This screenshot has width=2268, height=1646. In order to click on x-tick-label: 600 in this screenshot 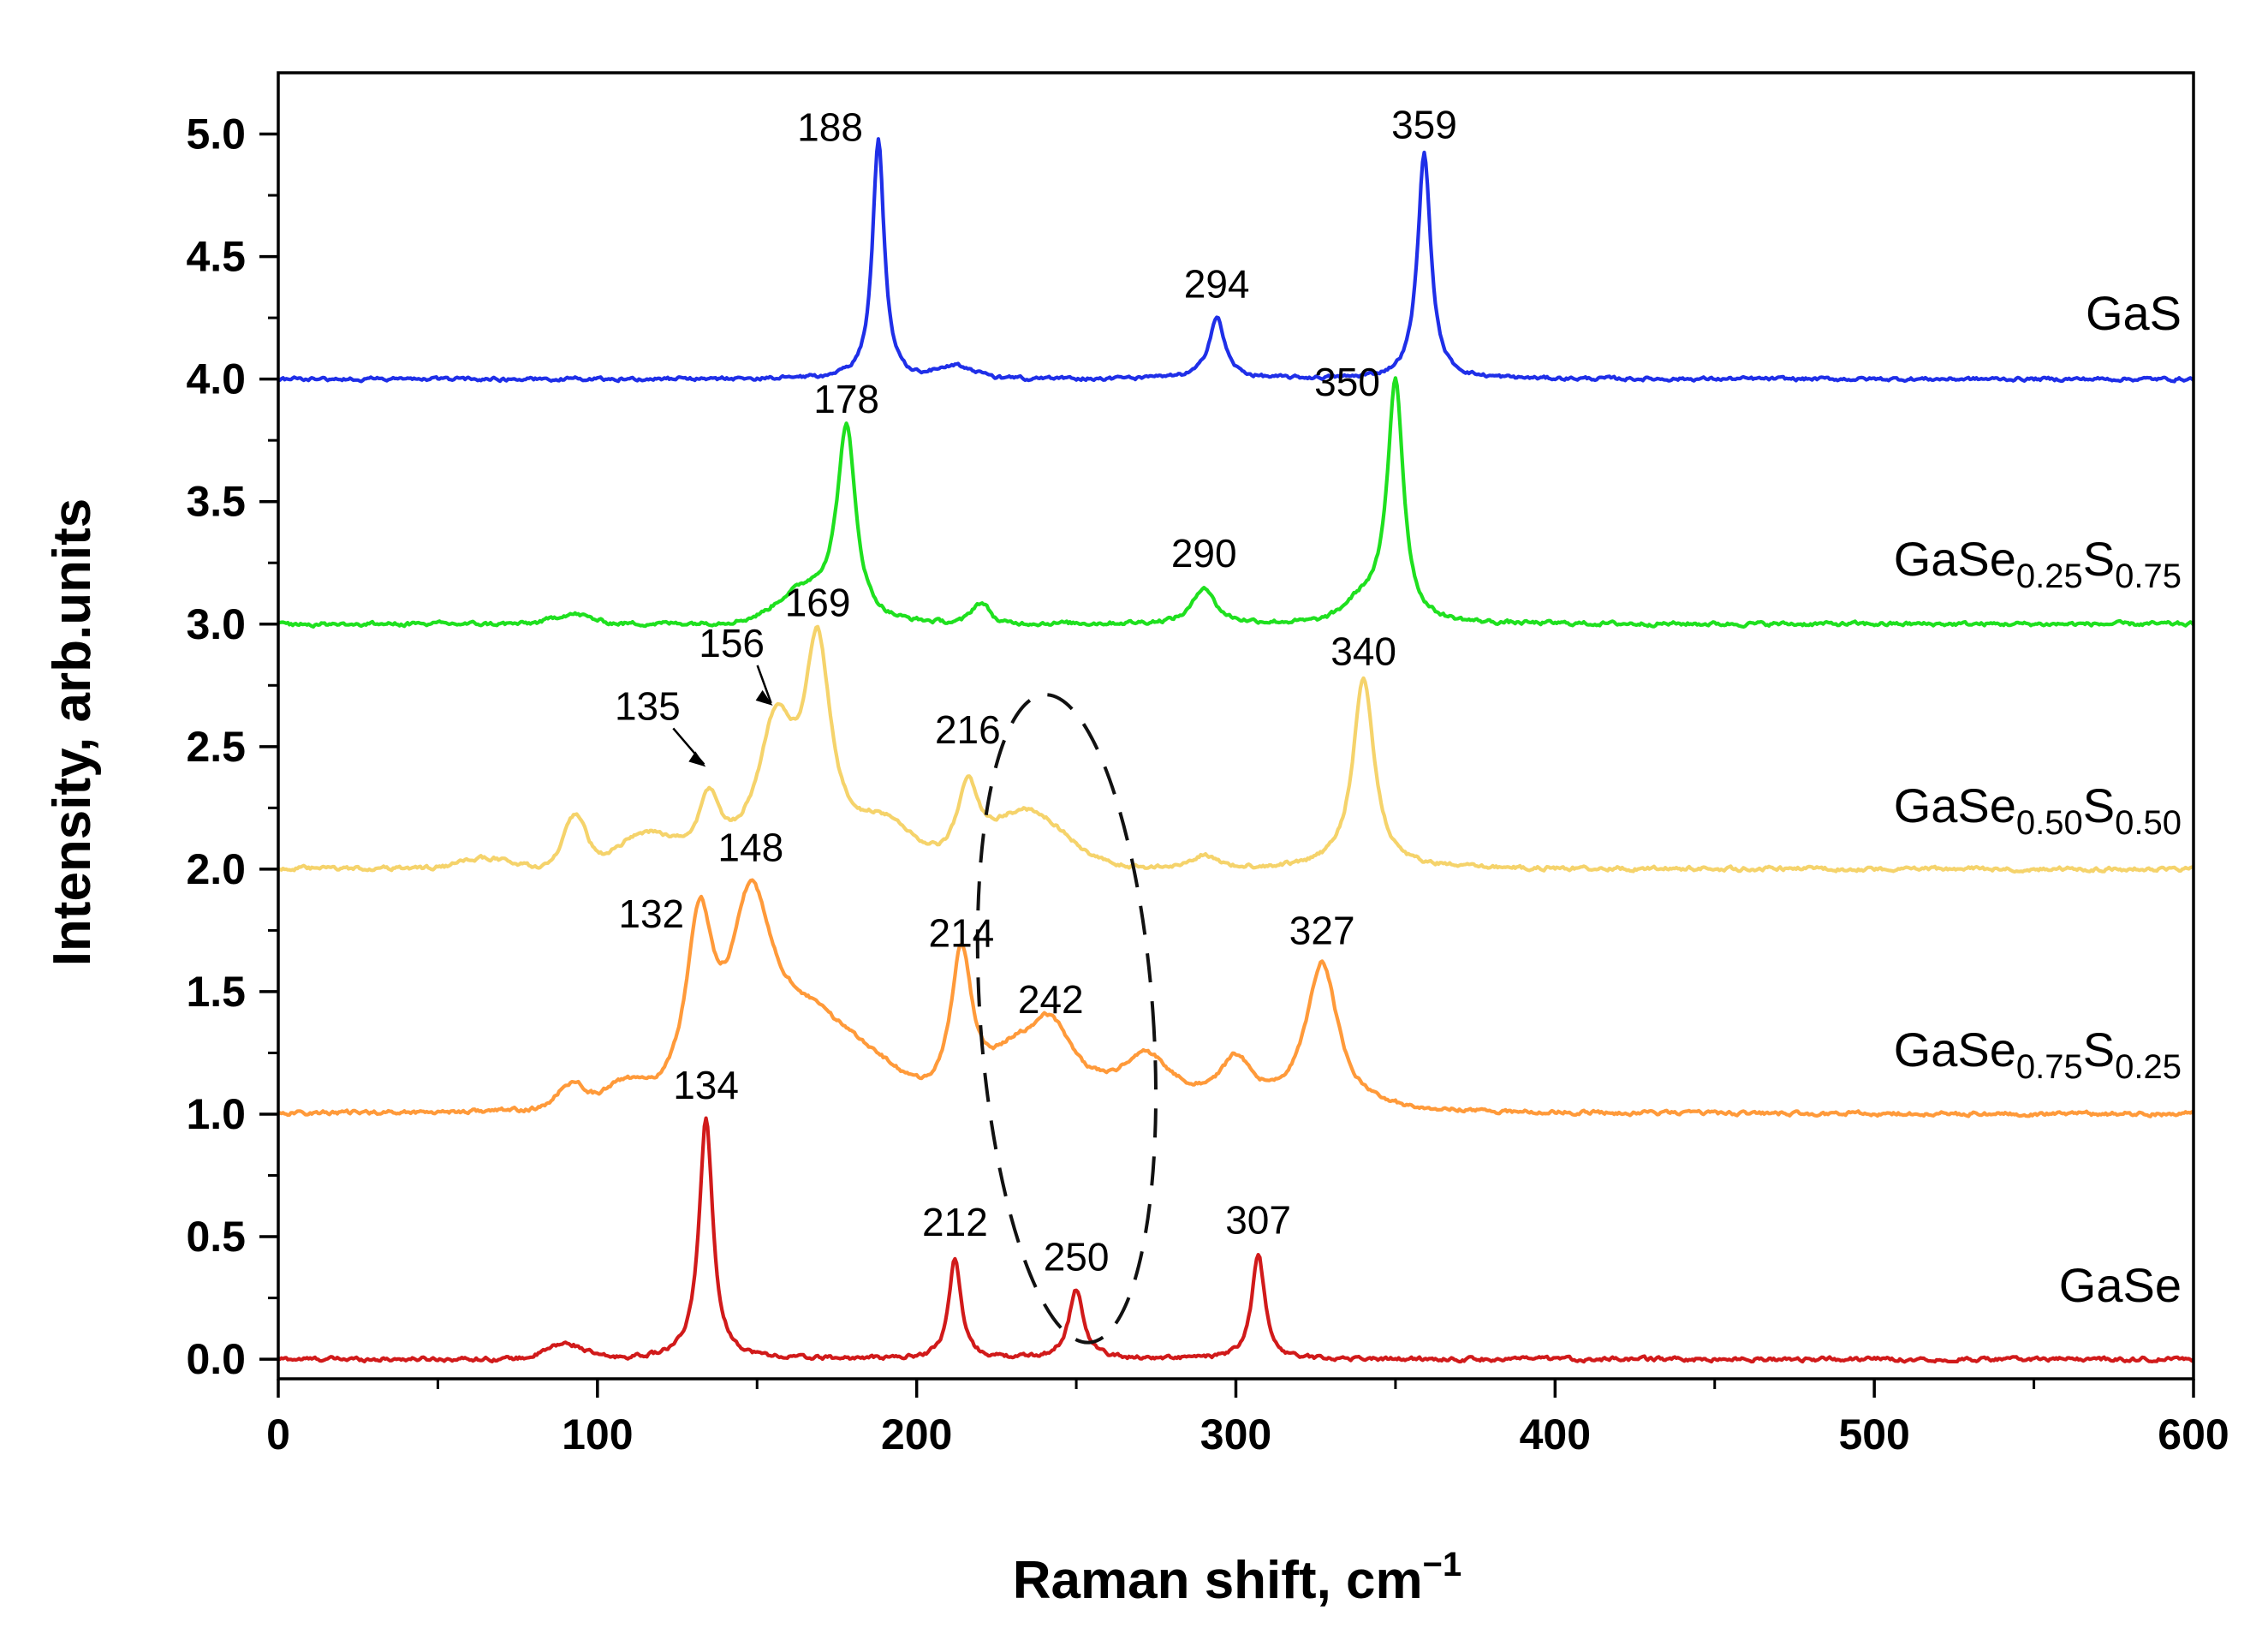, I will do `click(2193, 1434)`.